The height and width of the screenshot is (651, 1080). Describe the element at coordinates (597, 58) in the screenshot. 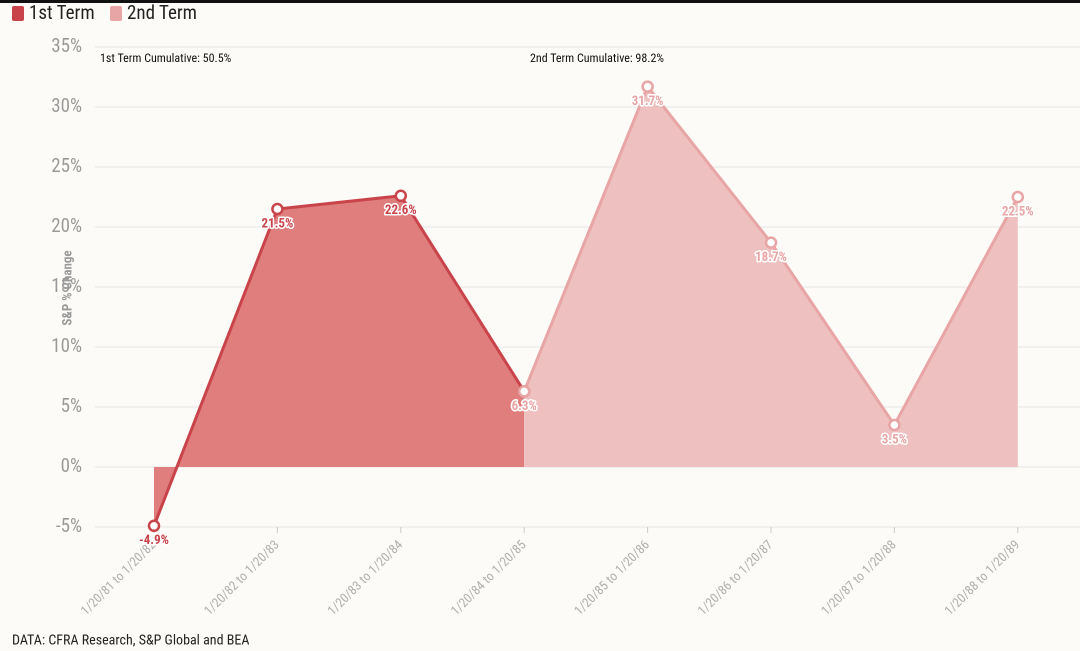

I see `annotation: 2nd Term Cumulative: 98.2%` at that location.